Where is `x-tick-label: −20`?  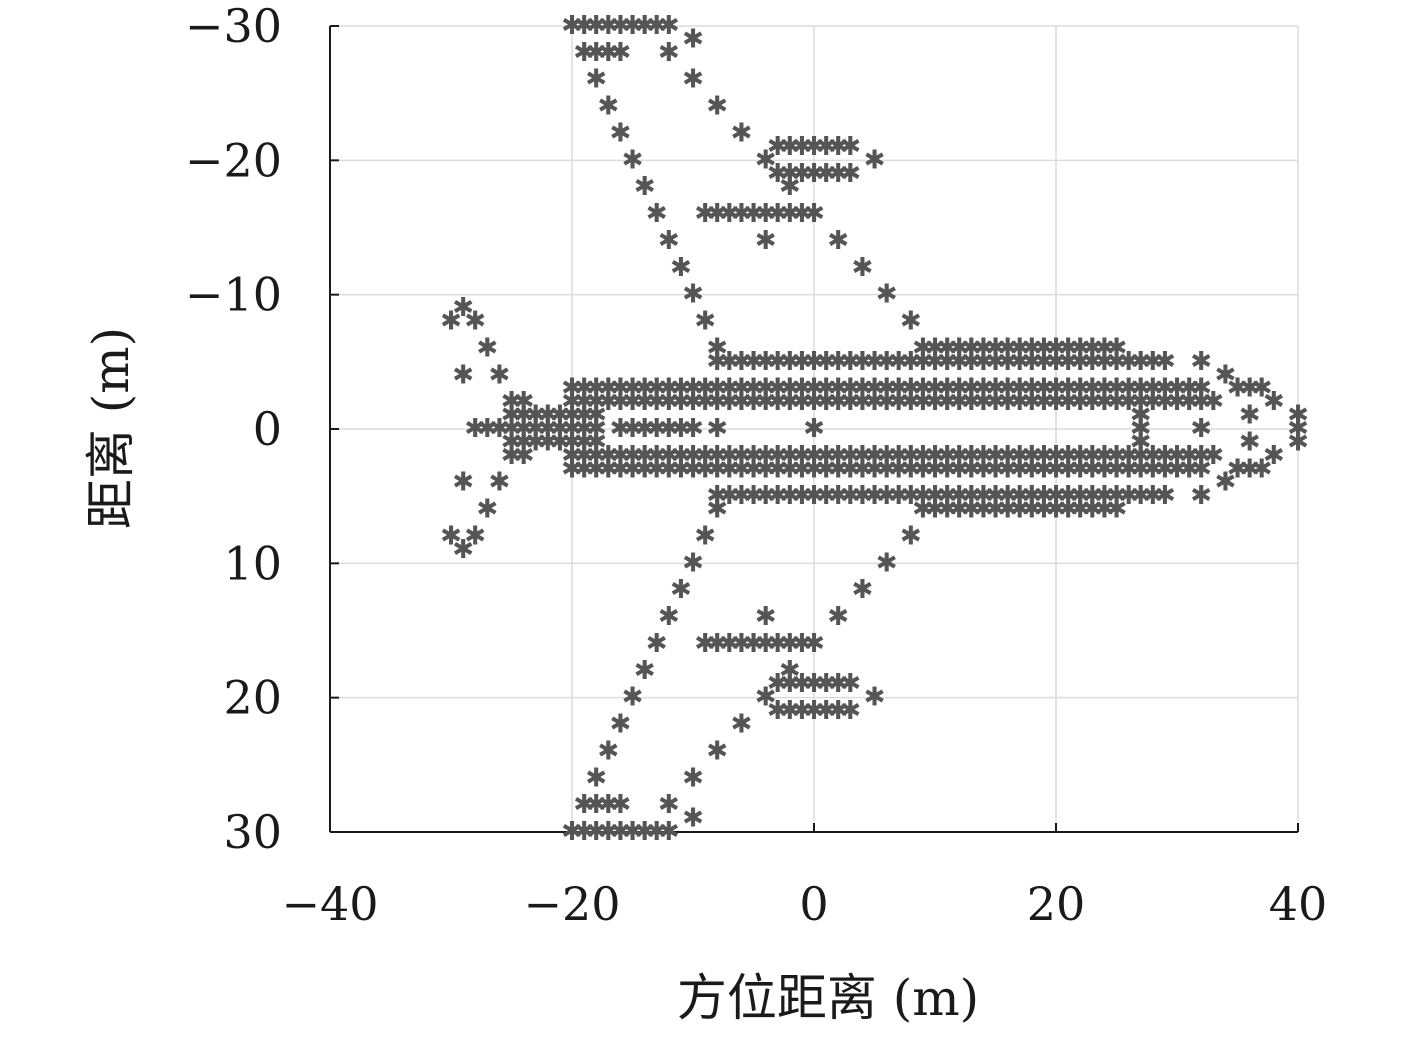 x-tick-label: −20 is located at coordinates (571, 904).